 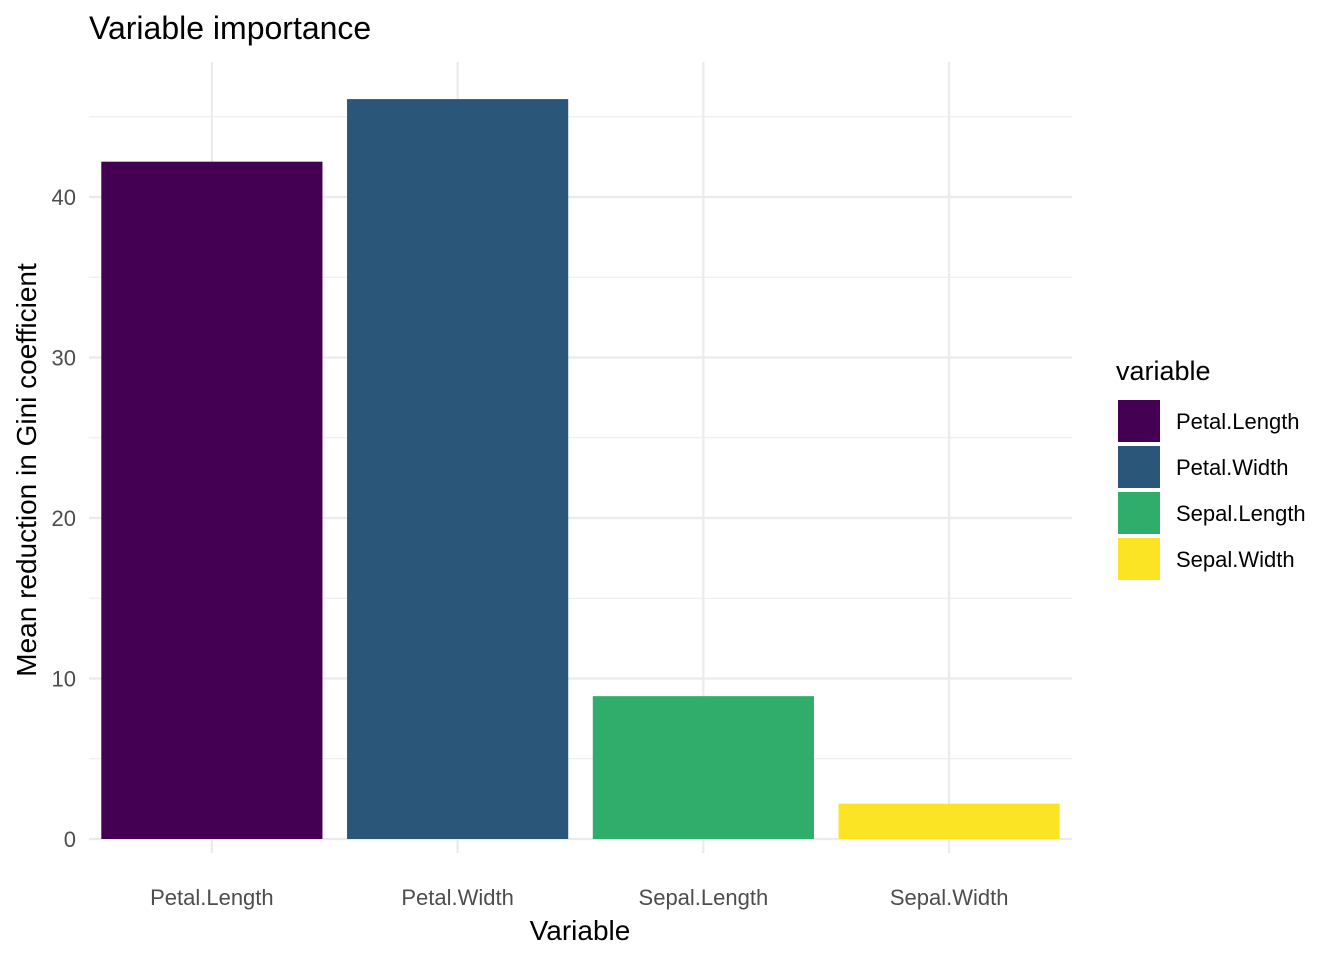 I want to click on legend-label: Sepal.Length, so click(x=1241, y=513).